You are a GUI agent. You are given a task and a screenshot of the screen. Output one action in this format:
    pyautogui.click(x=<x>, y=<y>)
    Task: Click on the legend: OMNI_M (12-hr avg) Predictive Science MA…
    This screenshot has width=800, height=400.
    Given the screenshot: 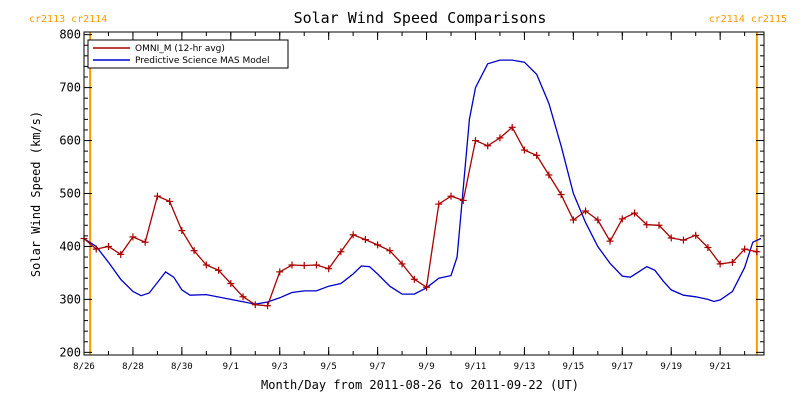 What is the action you would take?
    pyautogui.click(x=188, y=54)
    